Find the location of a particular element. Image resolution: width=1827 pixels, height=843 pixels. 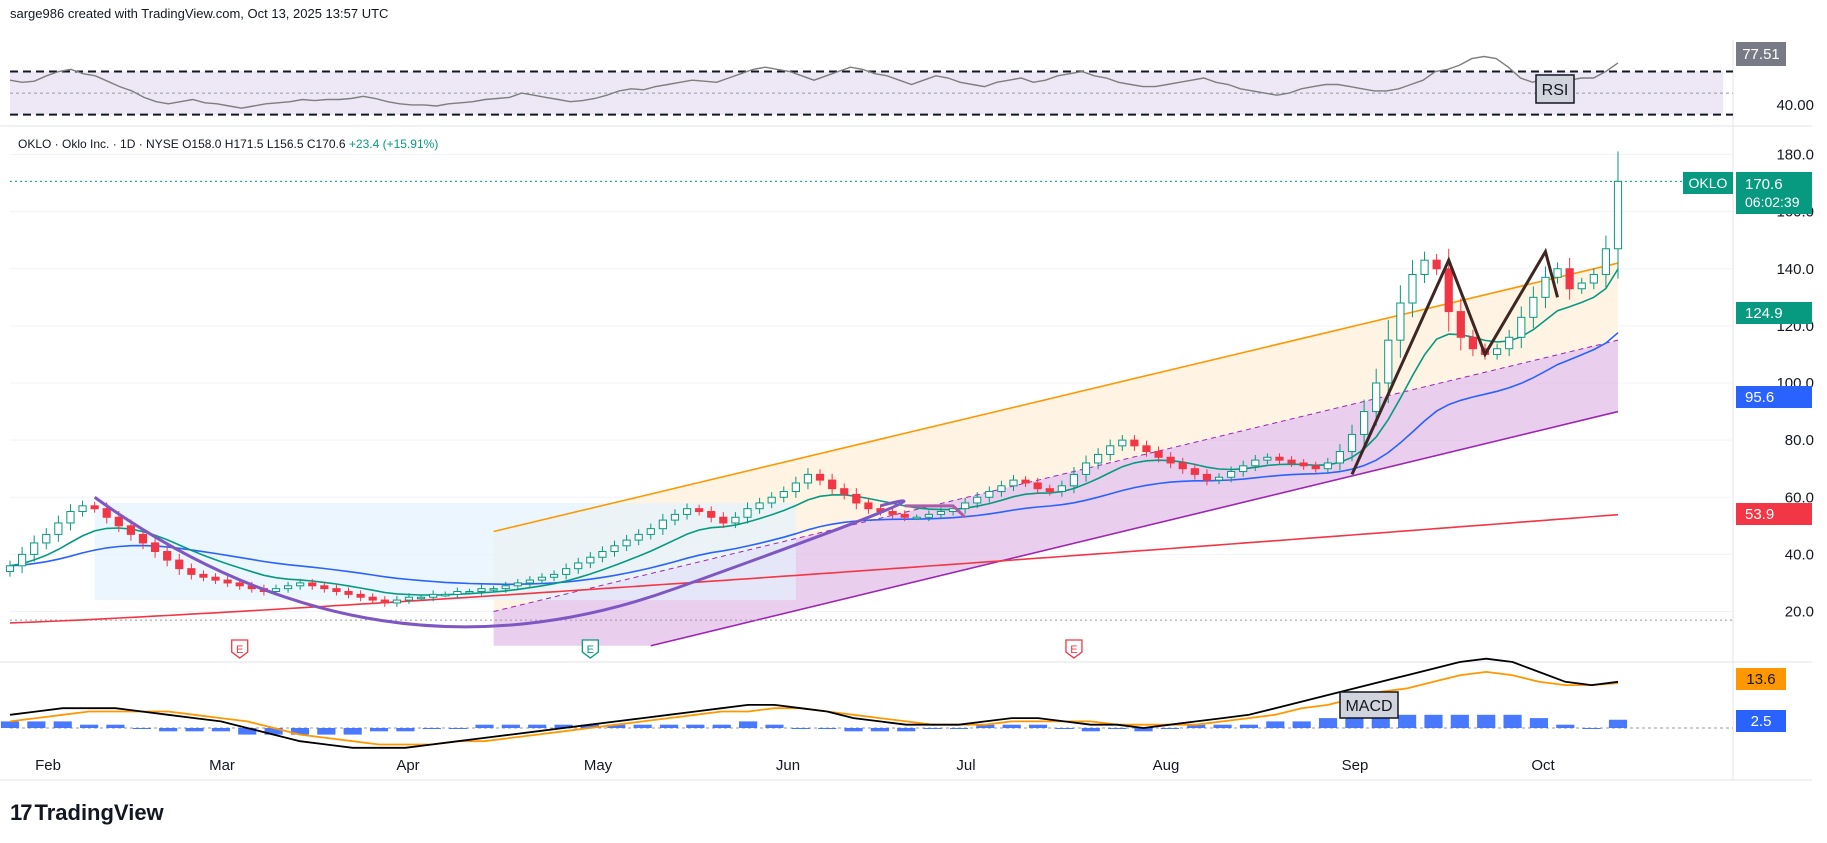

brand-name: TradingView is located at coordinates (99, 812).